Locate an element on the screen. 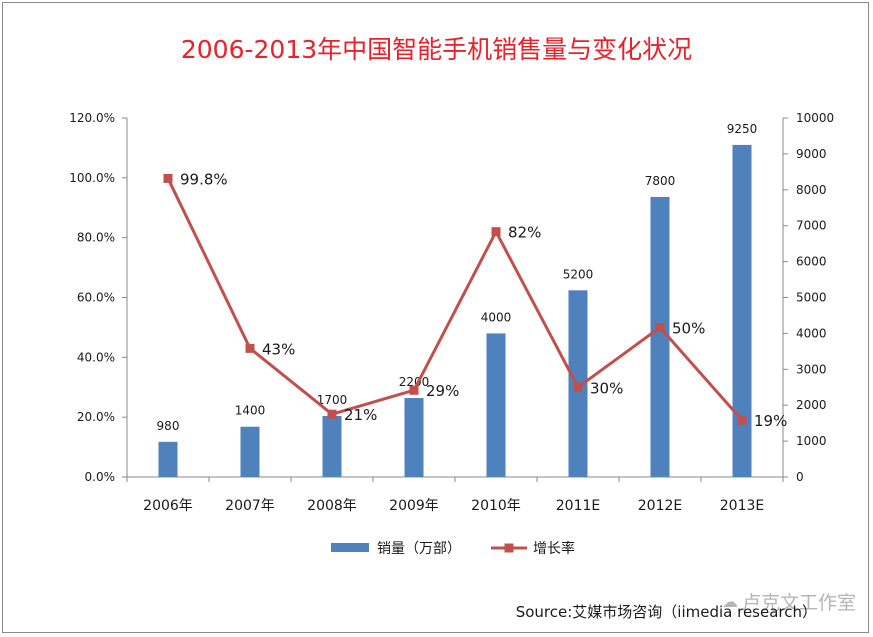 Image resolution: width=873 pixels, height=637 pixels. line-value-label: 30% is located at coordinates (606, 388).